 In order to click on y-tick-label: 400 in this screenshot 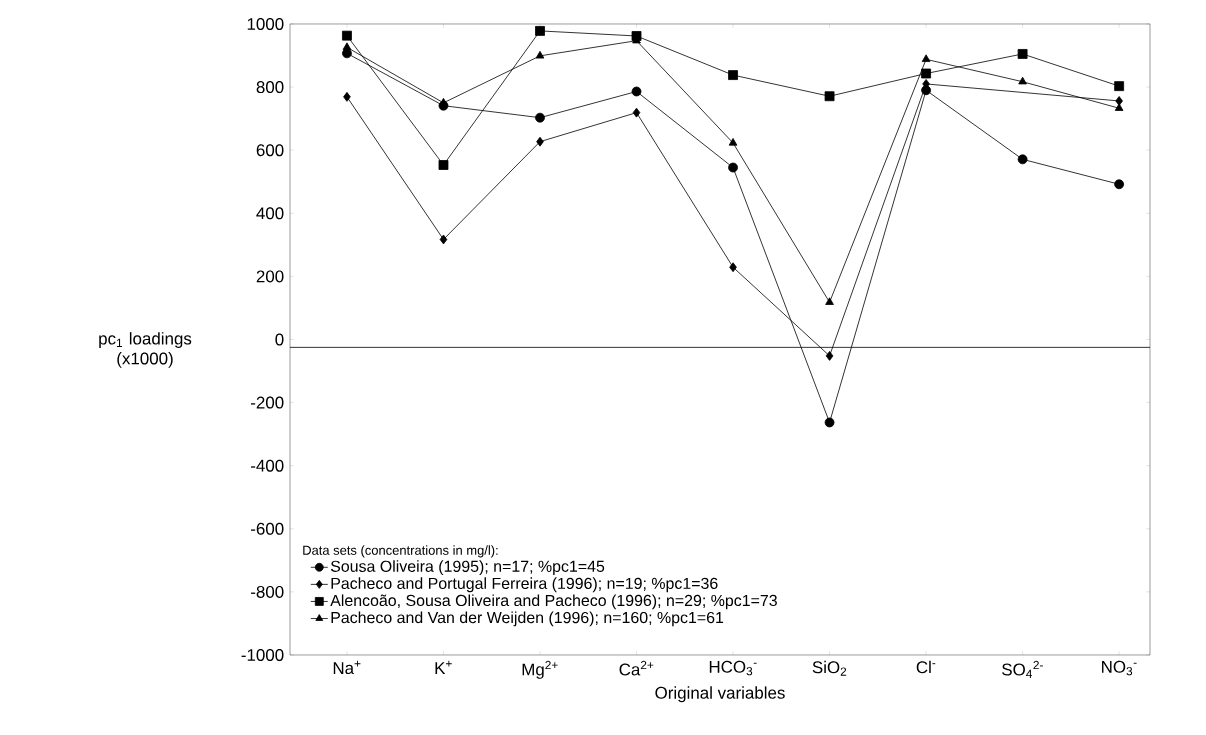, I will do `click(270, 213)`.